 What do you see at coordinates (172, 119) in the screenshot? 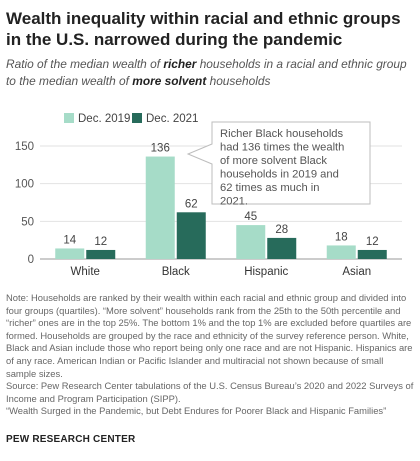
I see `legend-label: Dec. 2021` at bounding box center [172, 119].